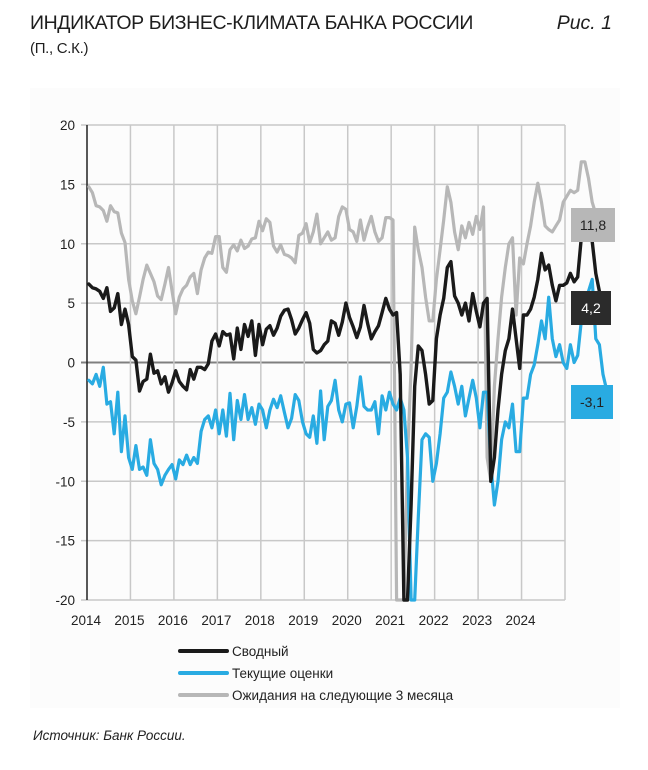  Describe the element at coordinates (477, 620) in the screenshot. I see `x-tick-label: 2023` at that location.